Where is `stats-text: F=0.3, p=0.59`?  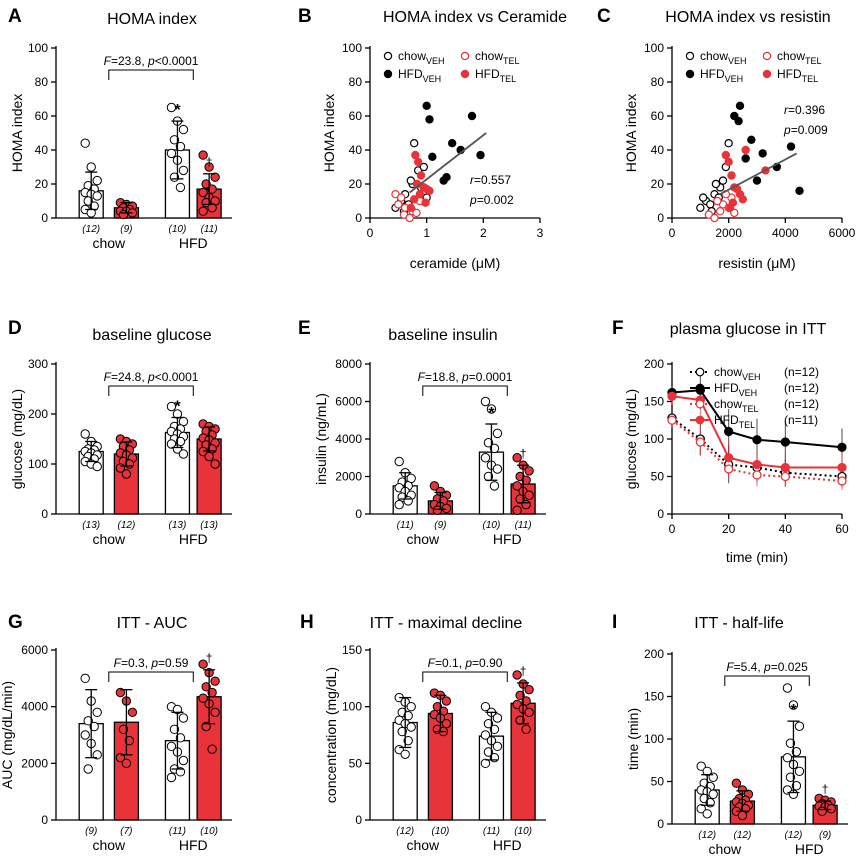 stats-text: F=0.3, p=0.59 is located at coordinates (151, 663).